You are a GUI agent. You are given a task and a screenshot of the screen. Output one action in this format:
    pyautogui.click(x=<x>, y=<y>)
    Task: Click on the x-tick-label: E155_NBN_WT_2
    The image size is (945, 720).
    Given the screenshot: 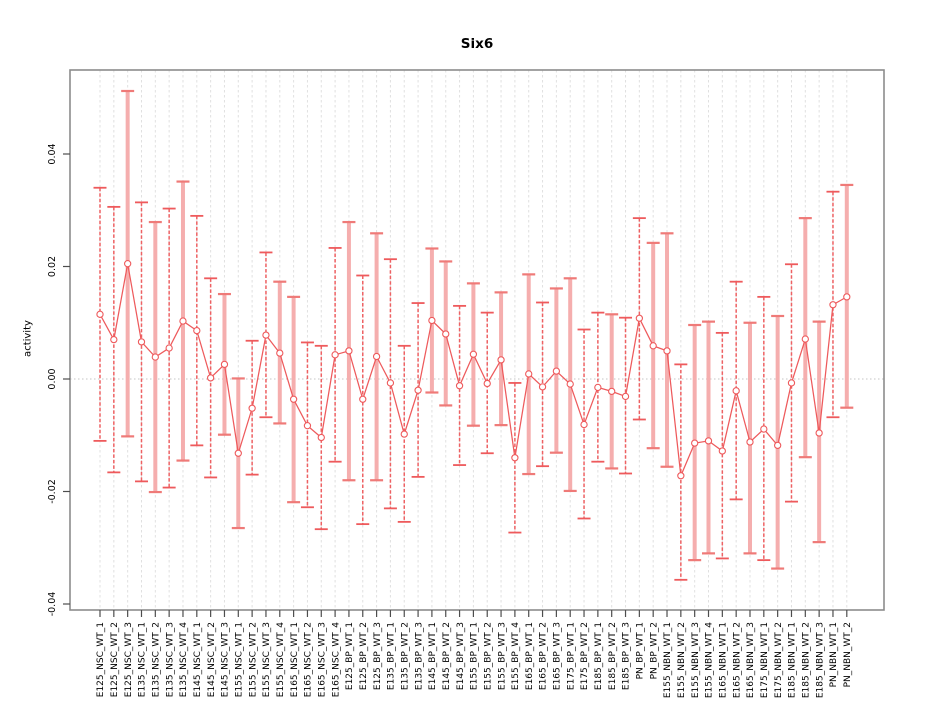 What is the action you would take?
    pyautogui.click(x=682, y=660)
    